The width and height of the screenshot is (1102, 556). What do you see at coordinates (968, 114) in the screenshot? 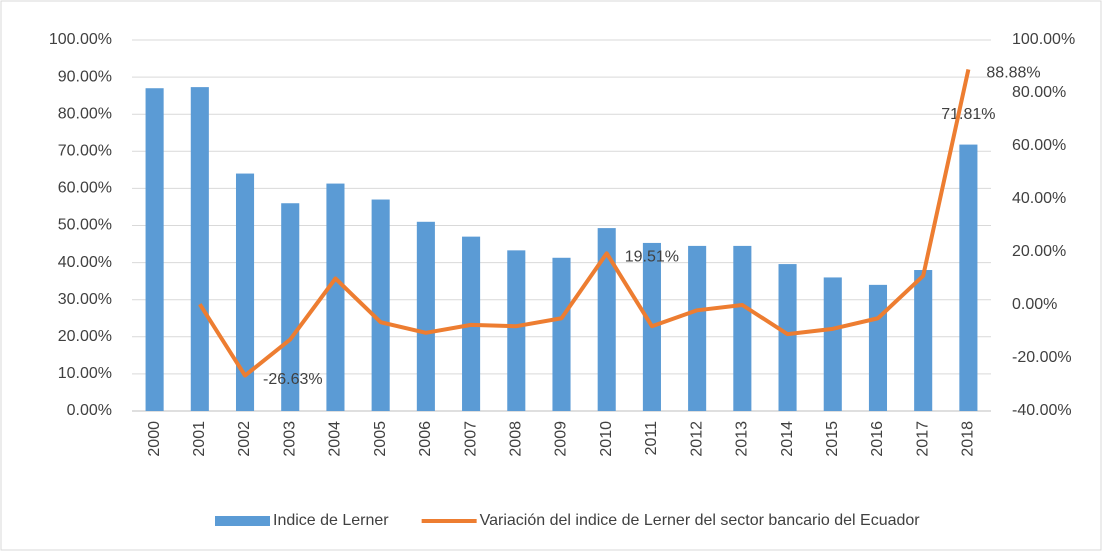
I see `data-label: 71.81%` at bounding box center [968, 114].